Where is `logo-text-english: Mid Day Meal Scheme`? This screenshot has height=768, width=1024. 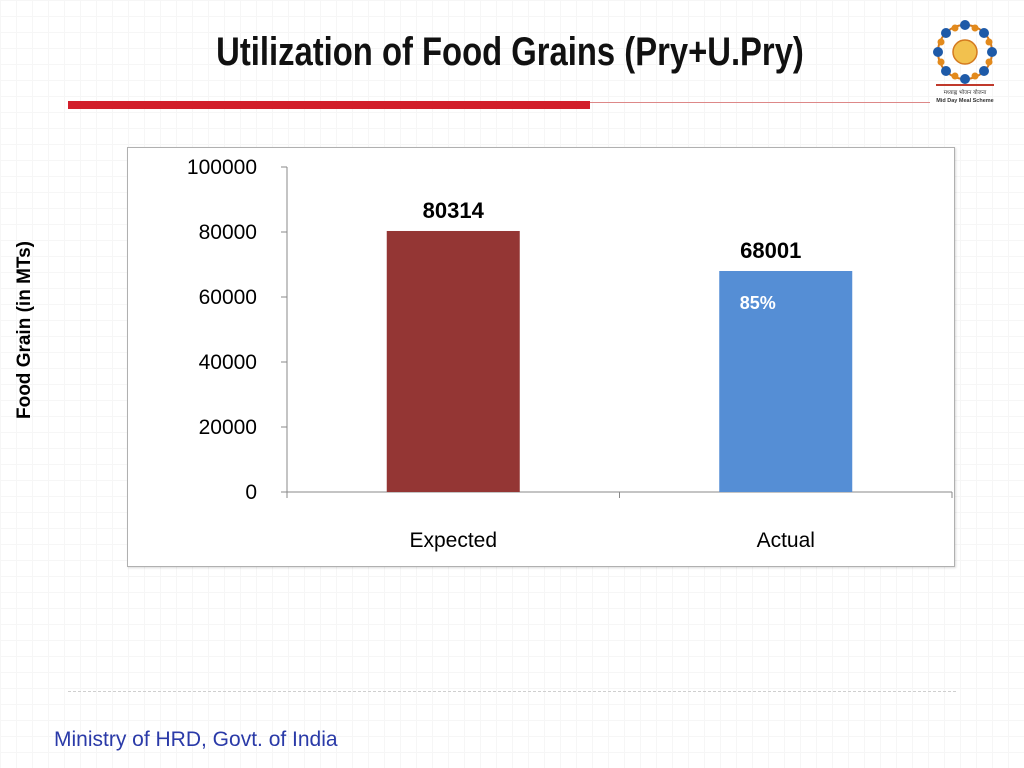
logo-text-english: Mid Day Meal Scheme is located at coordinates (964, 101).